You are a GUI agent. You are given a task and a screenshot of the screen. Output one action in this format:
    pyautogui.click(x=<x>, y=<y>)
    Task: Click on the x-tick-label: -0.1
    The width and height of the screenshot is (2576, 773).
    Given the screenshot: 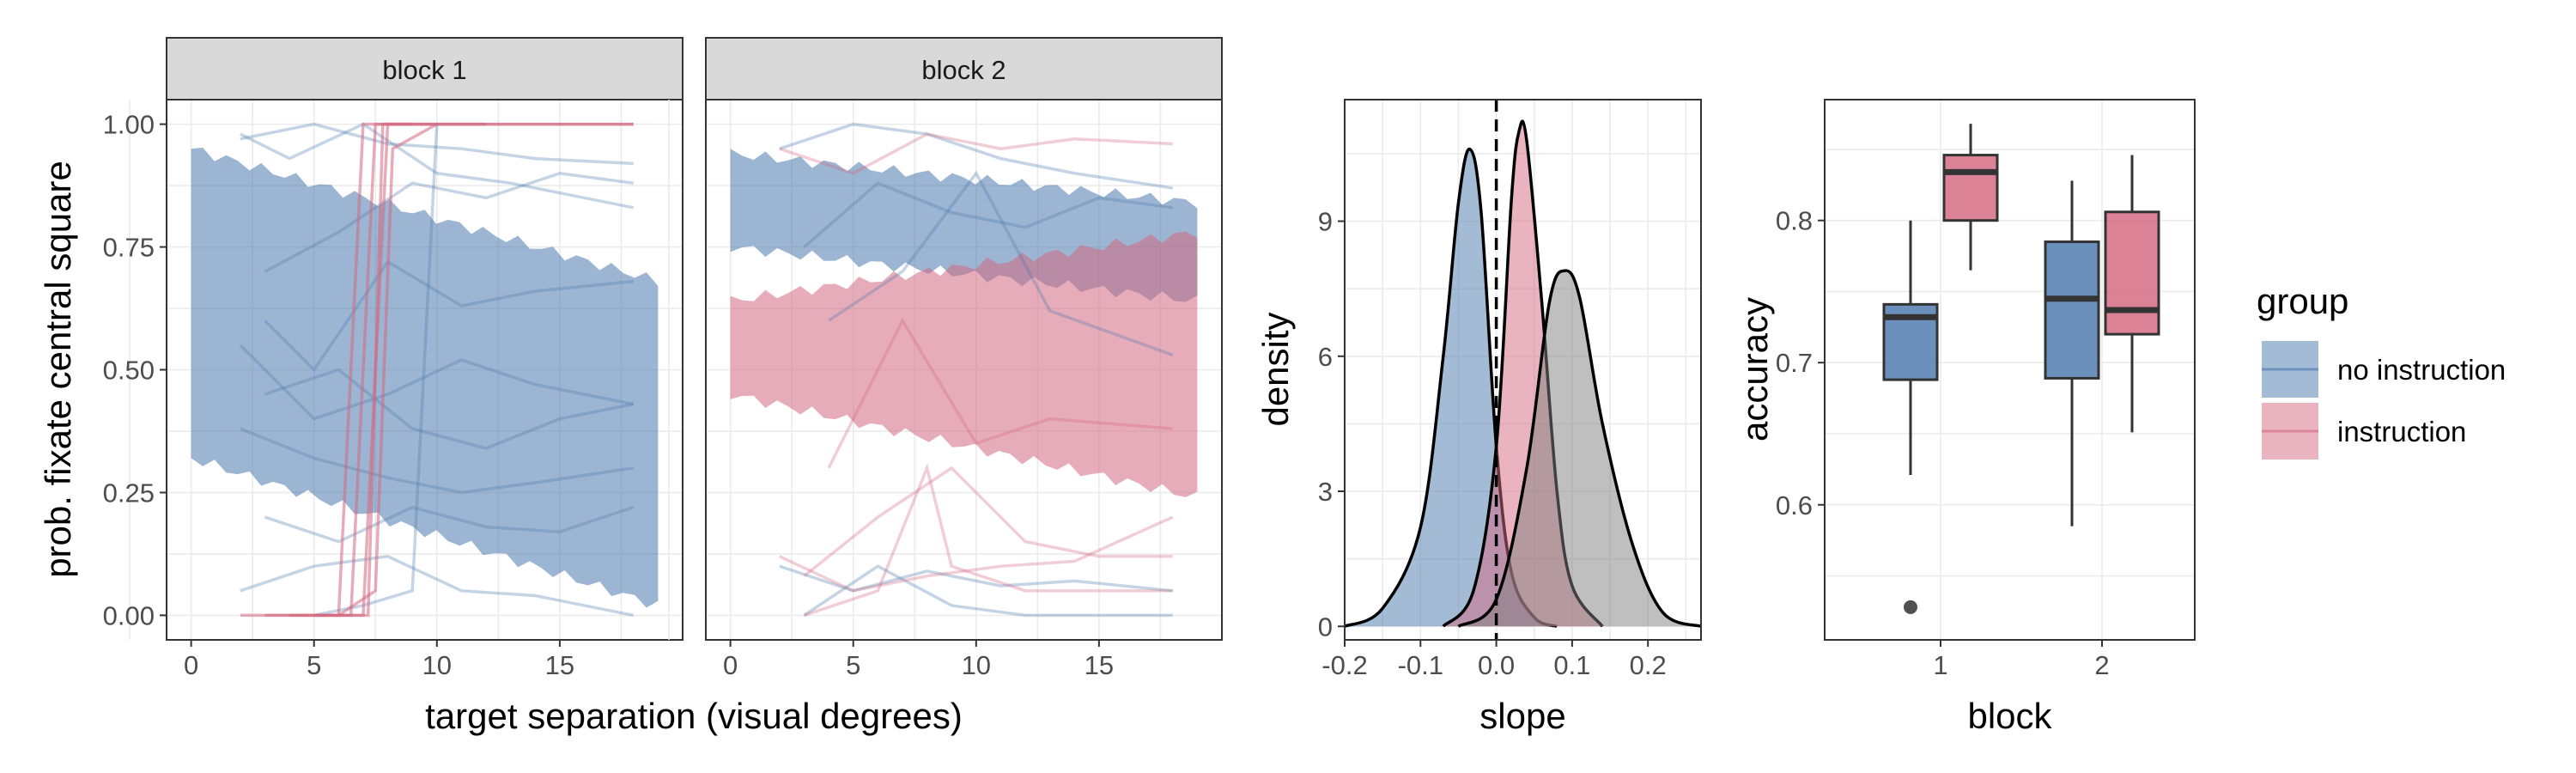 What is the action you would take?
    pyautogui.click(x=1420, y=665)
    